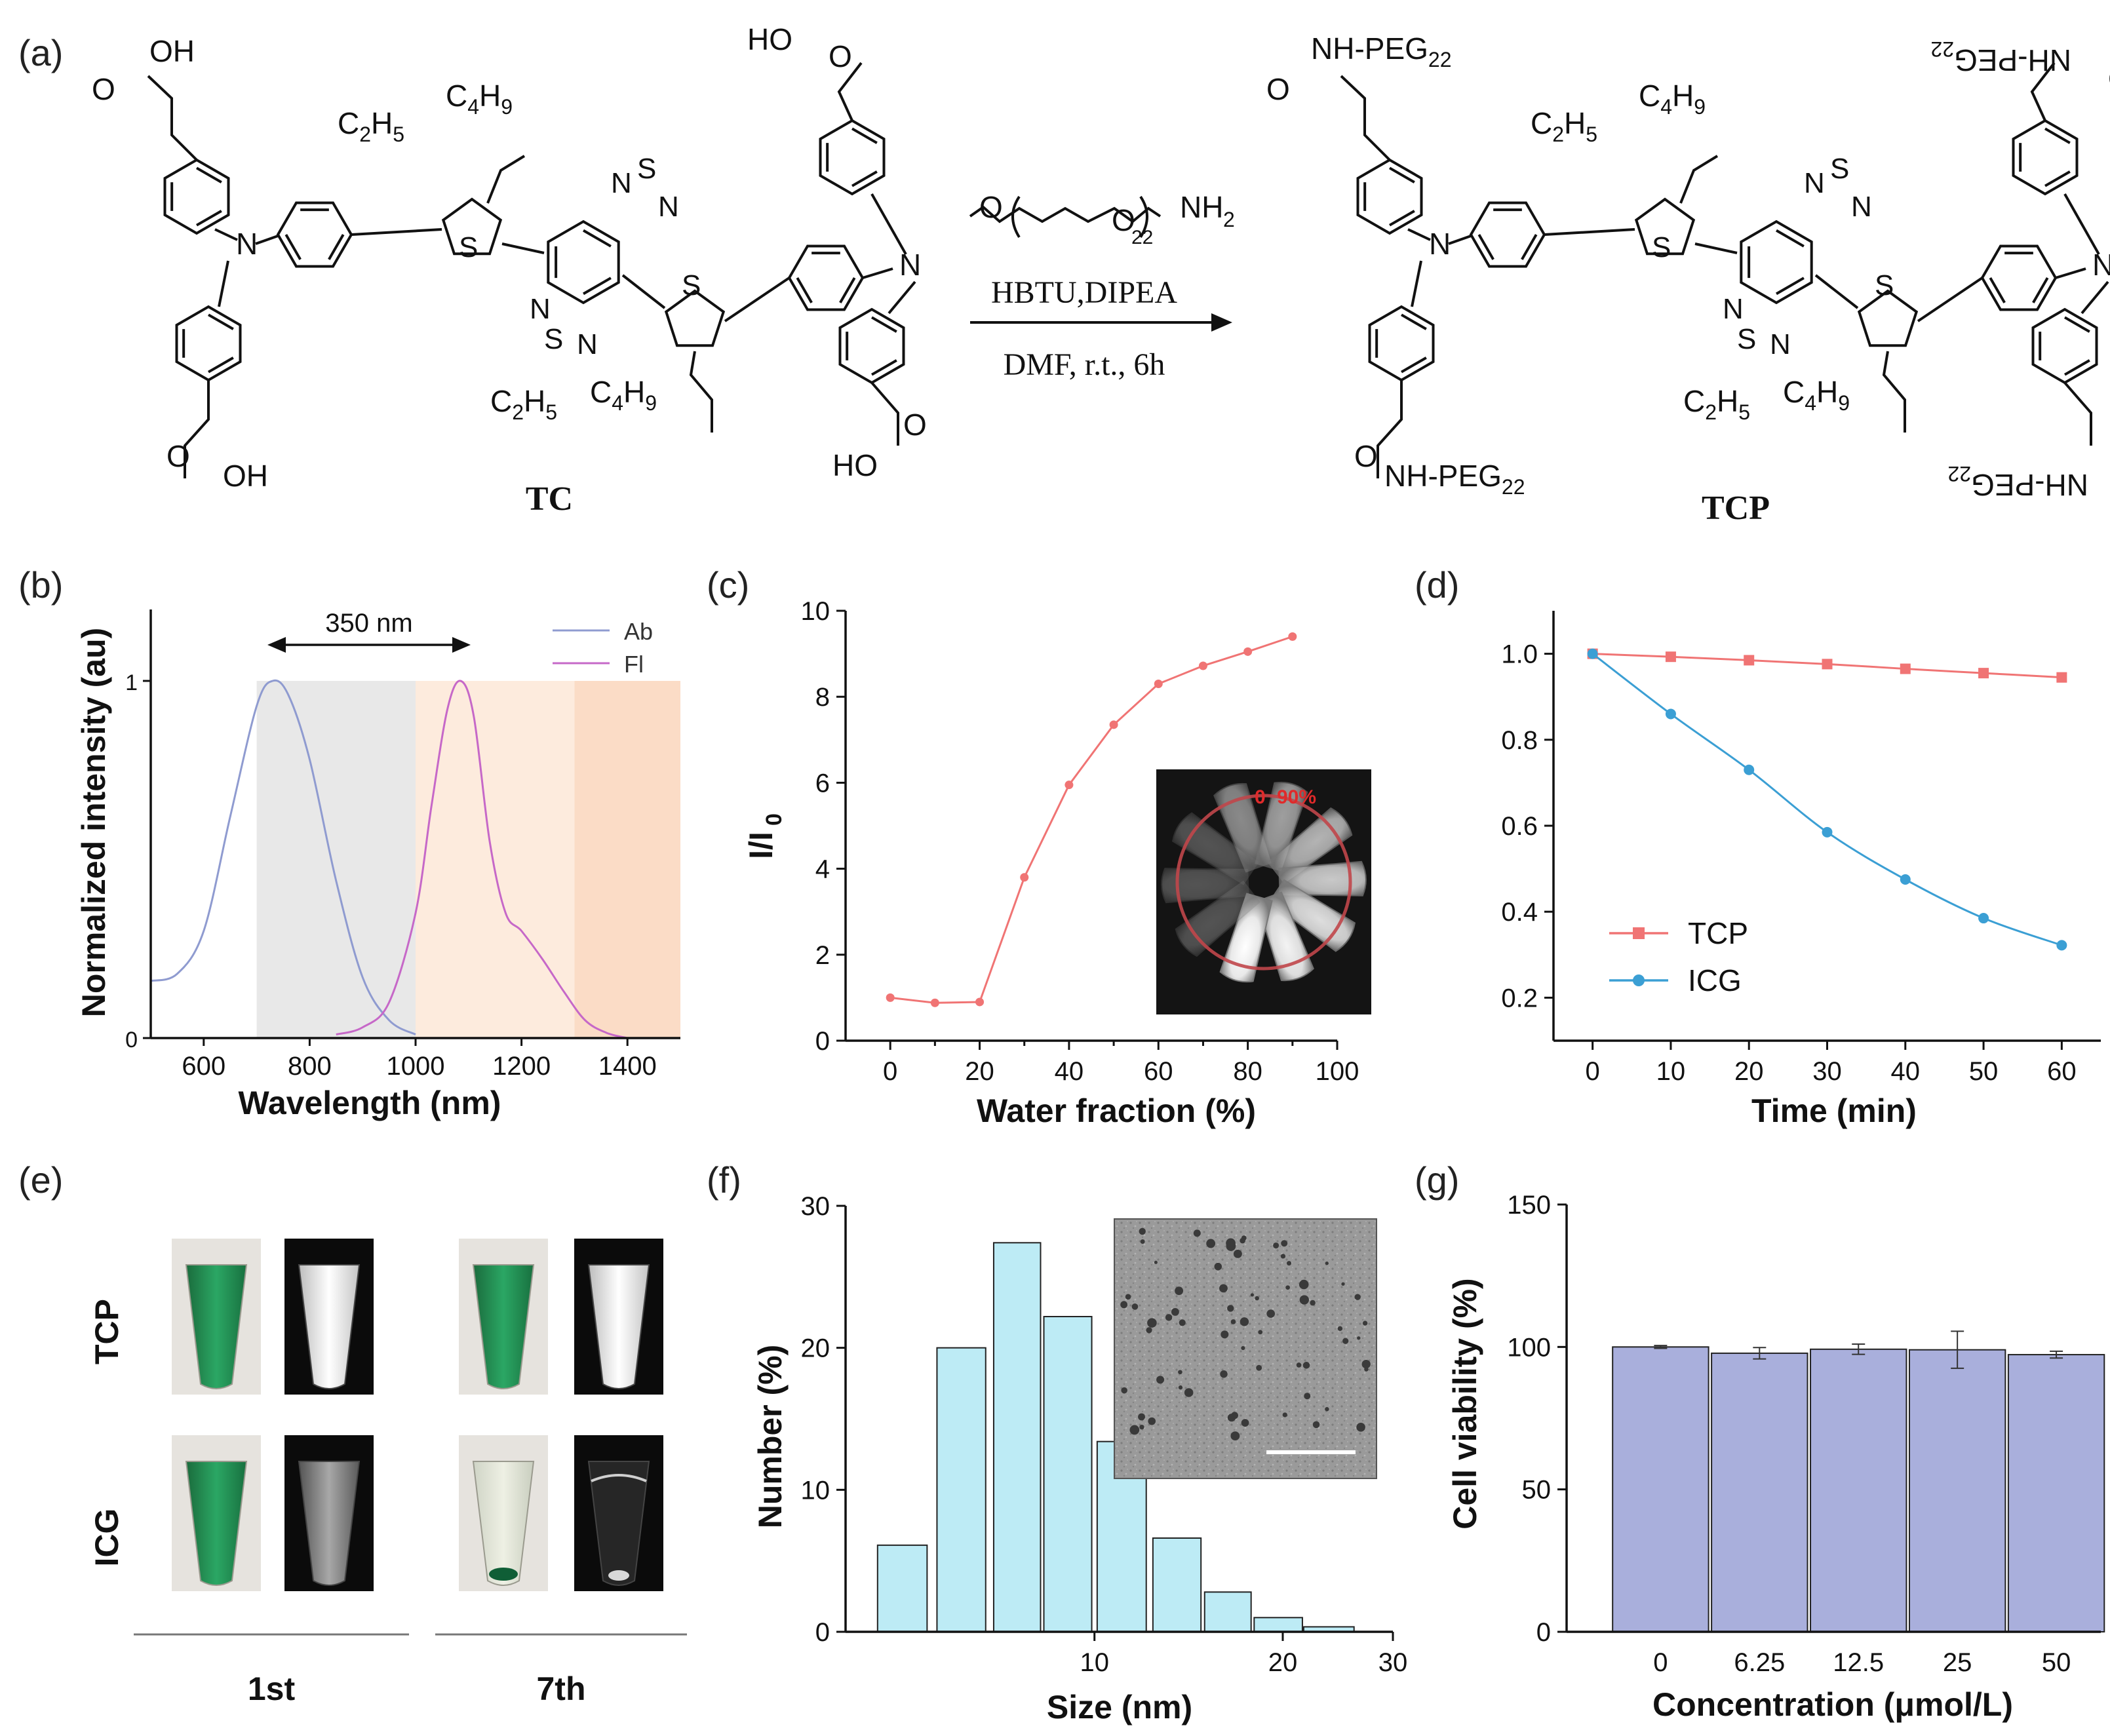 Image resolution: width=2110 pixels, height=1736 pixels. What do you see at coordinates (549, 499) in the screenshot?
I see `compound-label-tc: TC` at bounding box center [549, 499].